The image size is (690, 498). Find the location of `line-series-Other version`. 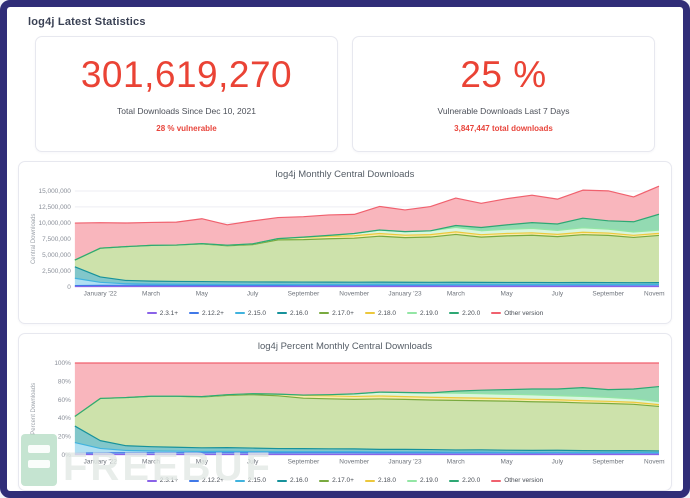

line-series-Other version is located at coordinates (367, 205).